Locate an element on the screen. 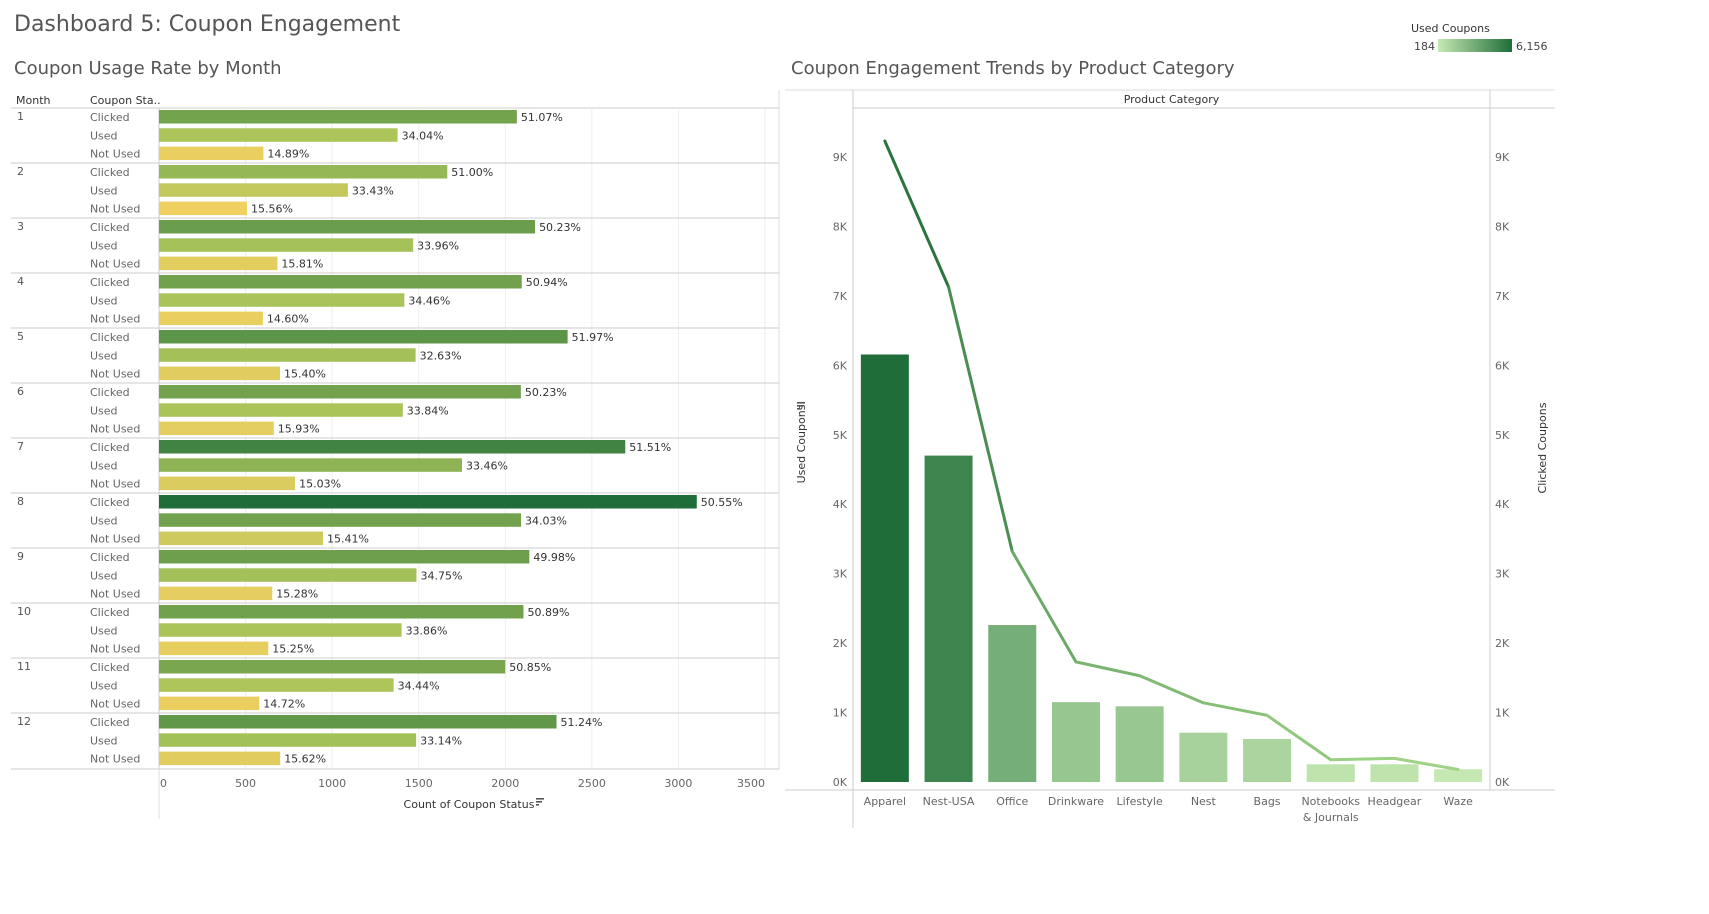 The width and height of the screenshot is (1709, 914). y2-tick-label: 9K is located at coordinates (1502, 157).